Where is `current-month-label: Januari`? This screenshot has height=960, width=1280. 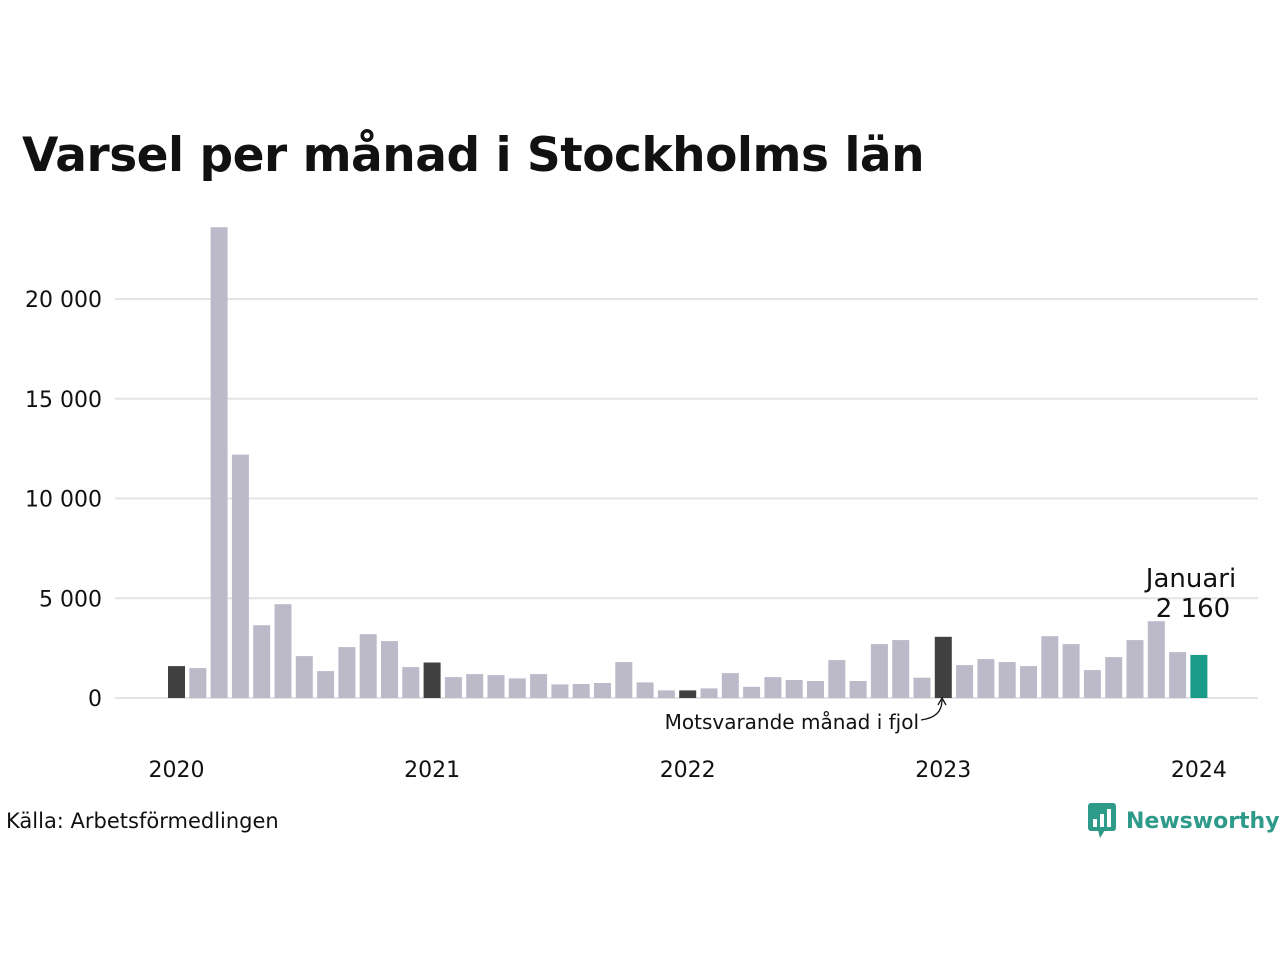
current-month-label: Januari is located at coordinates (1190, 579).